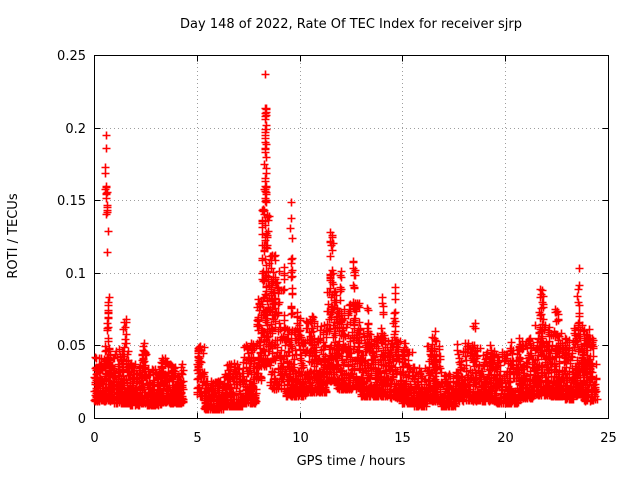  I want to click on y-tick-labels: 0 0.05 0.1 0.15 0.2 0.25, so click(71, 238).